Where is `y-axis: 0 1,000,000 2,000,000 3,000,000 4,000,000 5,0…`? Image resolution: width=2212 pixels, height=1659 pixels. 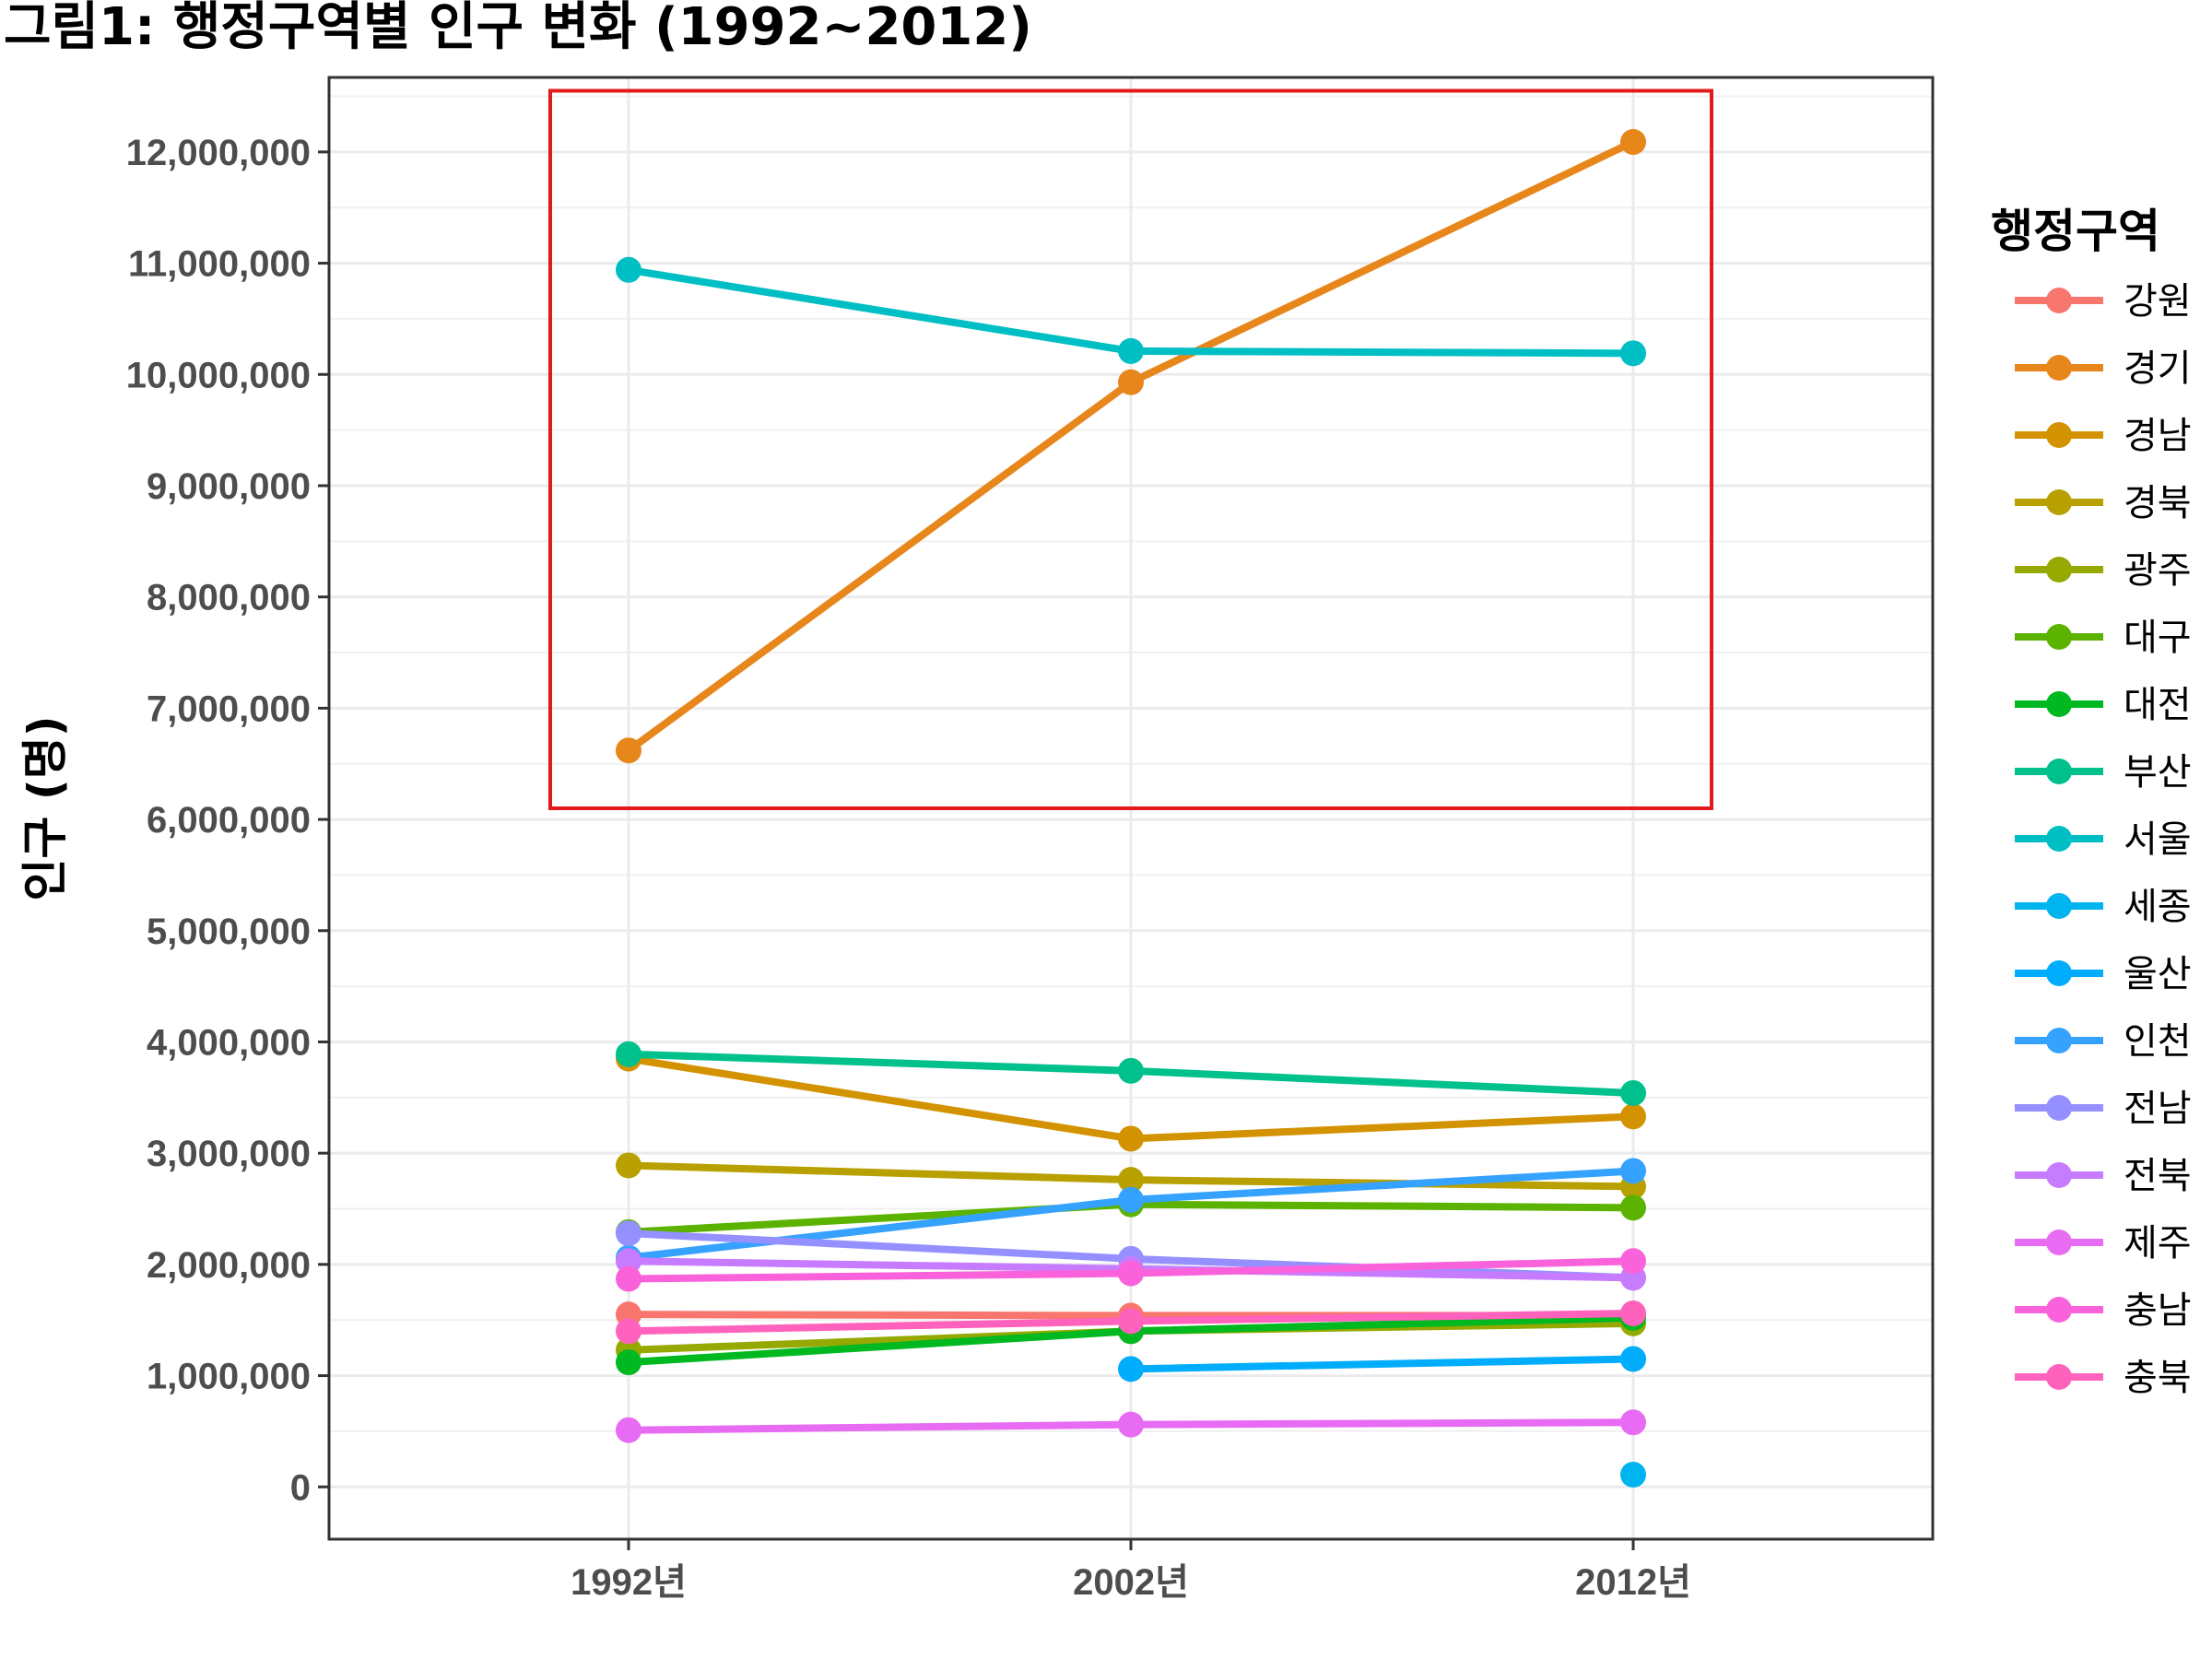 y-axis: 0 1,000,000 2,000,000 3,000,000 4,000,000 5,0… is located at coordinates (227, 820).